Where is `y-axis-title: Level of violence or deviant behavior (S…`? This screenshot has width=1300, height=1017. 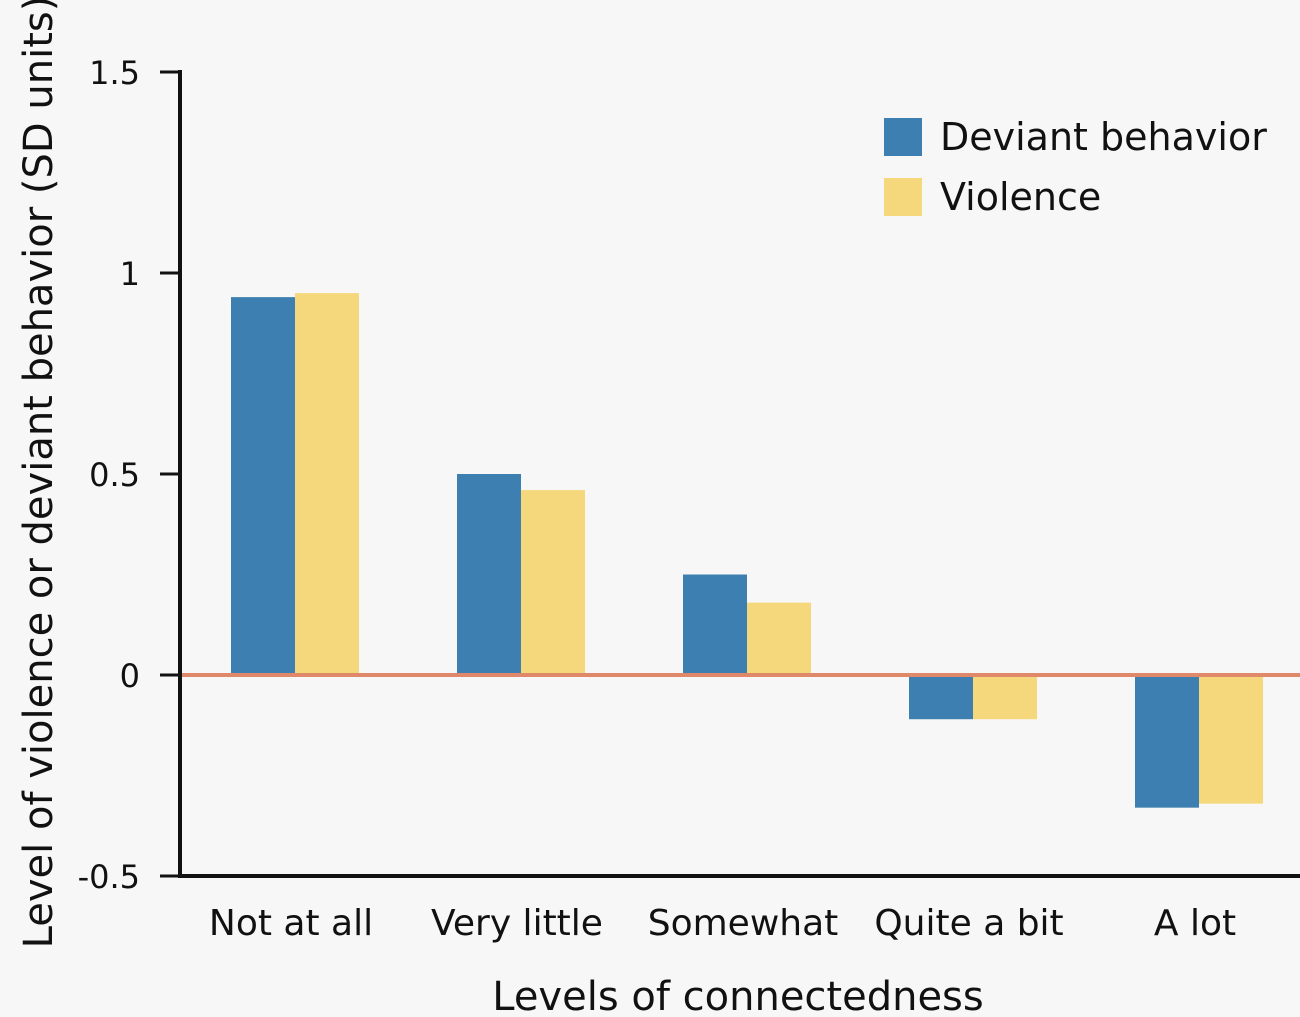
y-axis-title: Level of violence or deviant behavior (S… is located at coordinates (39, 474).